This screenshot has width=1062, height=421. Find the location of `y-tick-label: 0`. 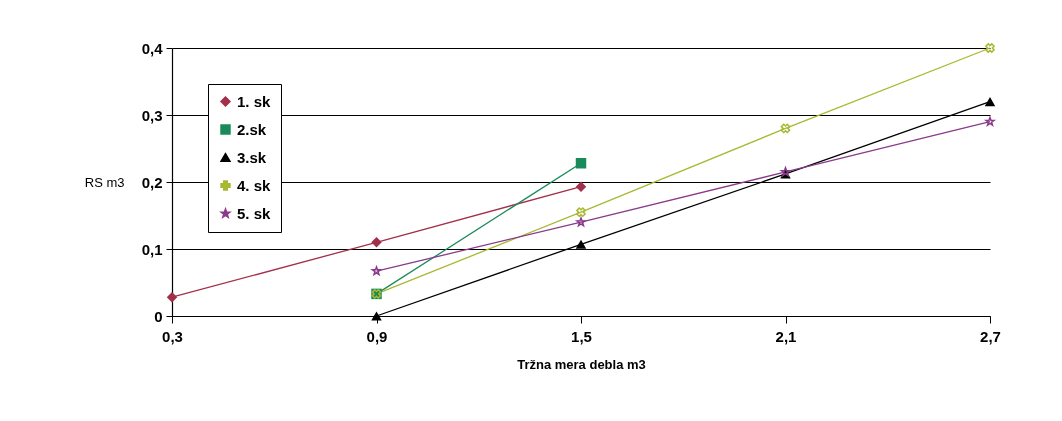

y-tick-label: 0 is located at coordinates (158, 316).